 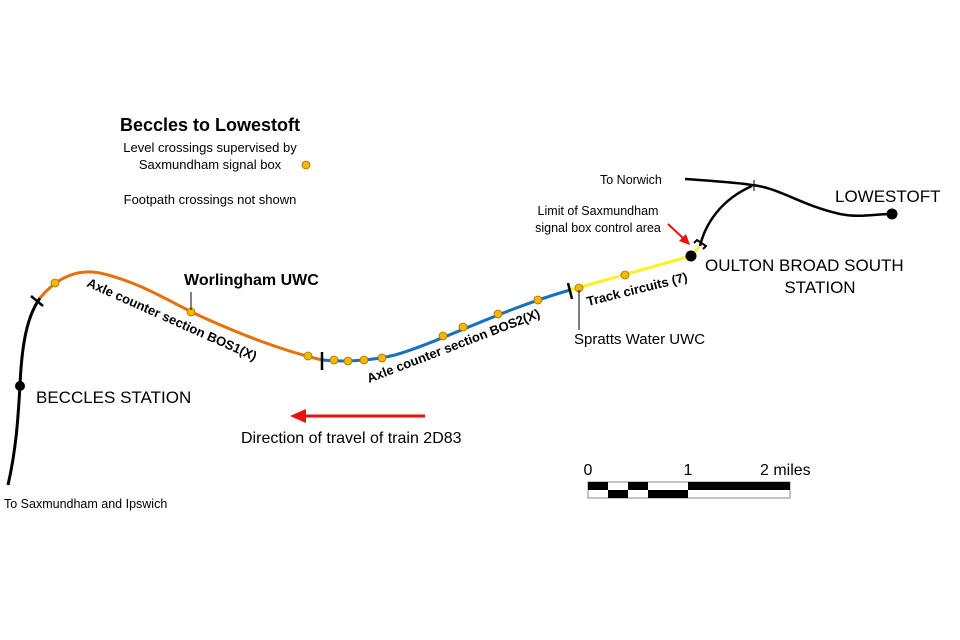 What do you see at coordinates (180, 316) in the screenshot?
I see `section-bos1` at bounding box center [180, 316].